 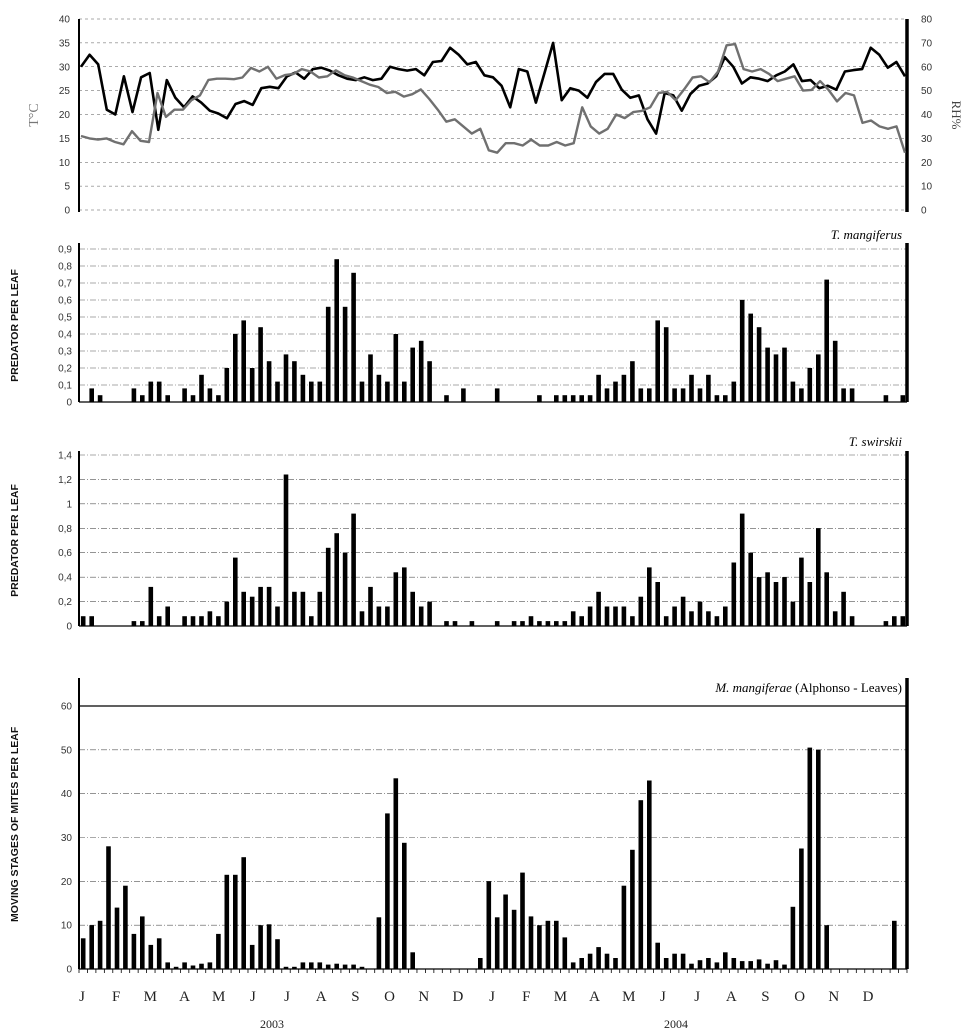 What do you see at coordinates (355, 997) in the screenshot?
I see `x-tick-label-month: S` at bounding box center [355, 997].